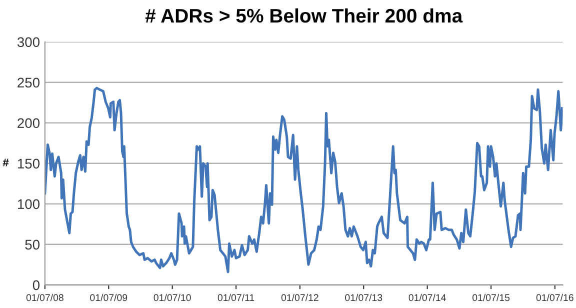  I want to click on x-tick-label: 01/07/08, so click(45, 298).